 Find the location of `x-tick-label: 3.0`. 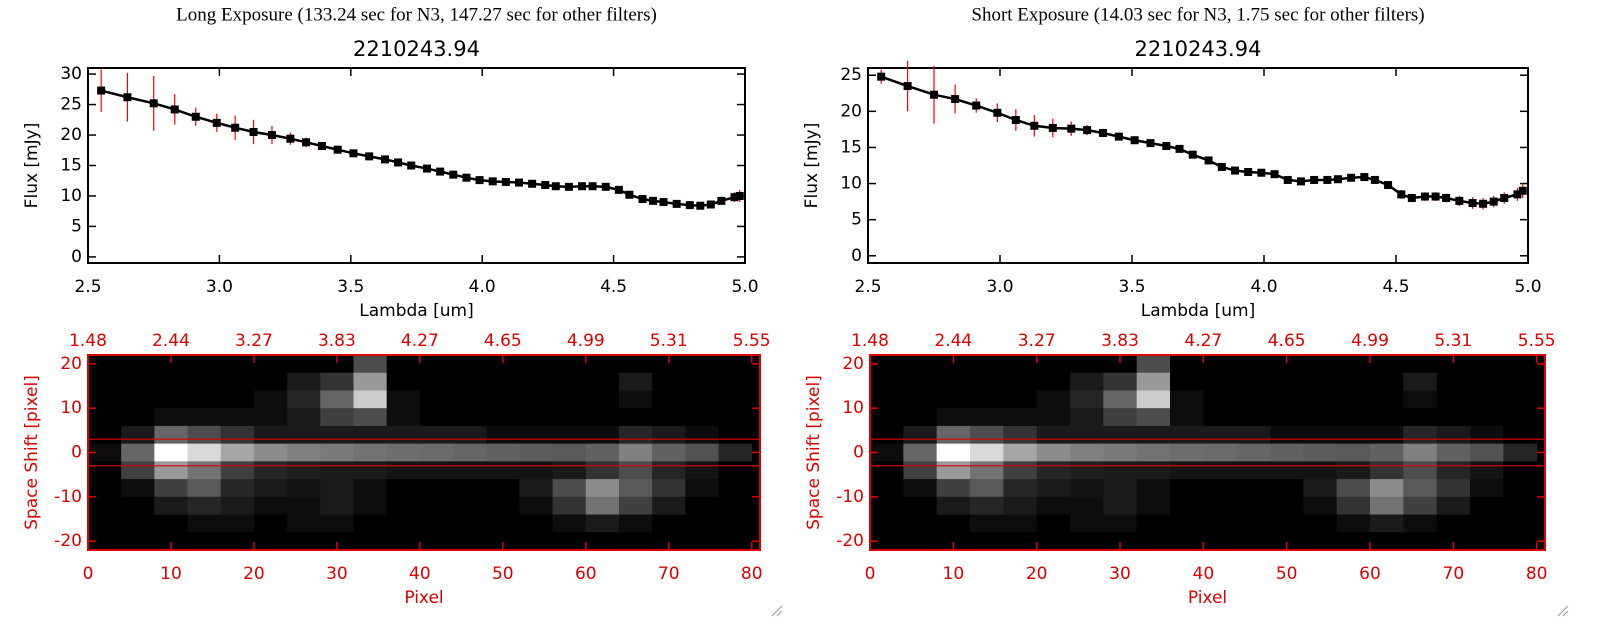

x-tick-label: 3.0 is located at coordinates (219, 287).